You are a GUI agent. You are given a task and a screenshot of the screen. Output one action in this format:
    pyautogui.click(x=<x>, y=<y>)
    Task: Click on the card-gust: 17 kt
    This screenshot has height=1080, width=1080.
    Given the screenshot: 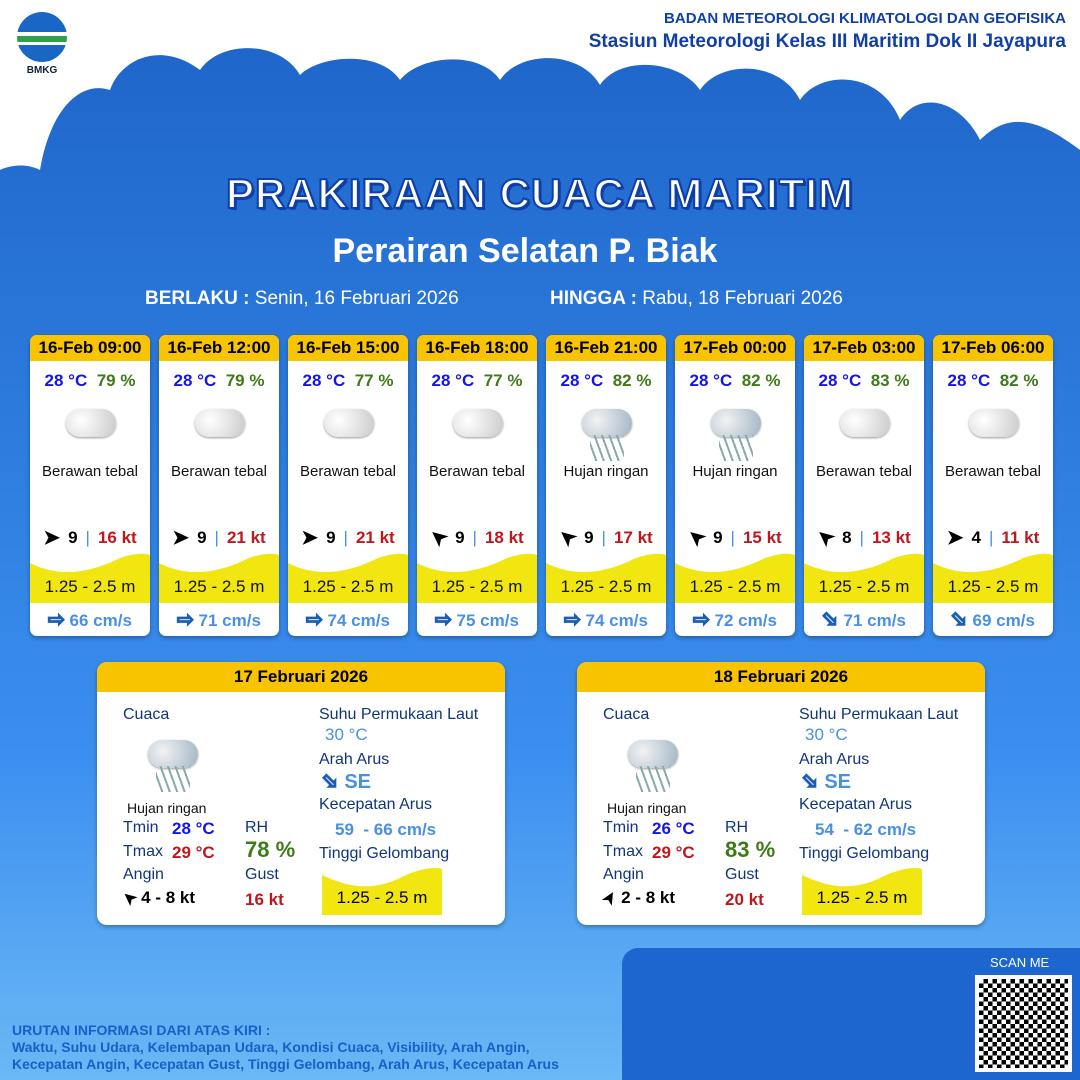 What is the action you would take?
    pyautogui.click(x=633, y=537)
    